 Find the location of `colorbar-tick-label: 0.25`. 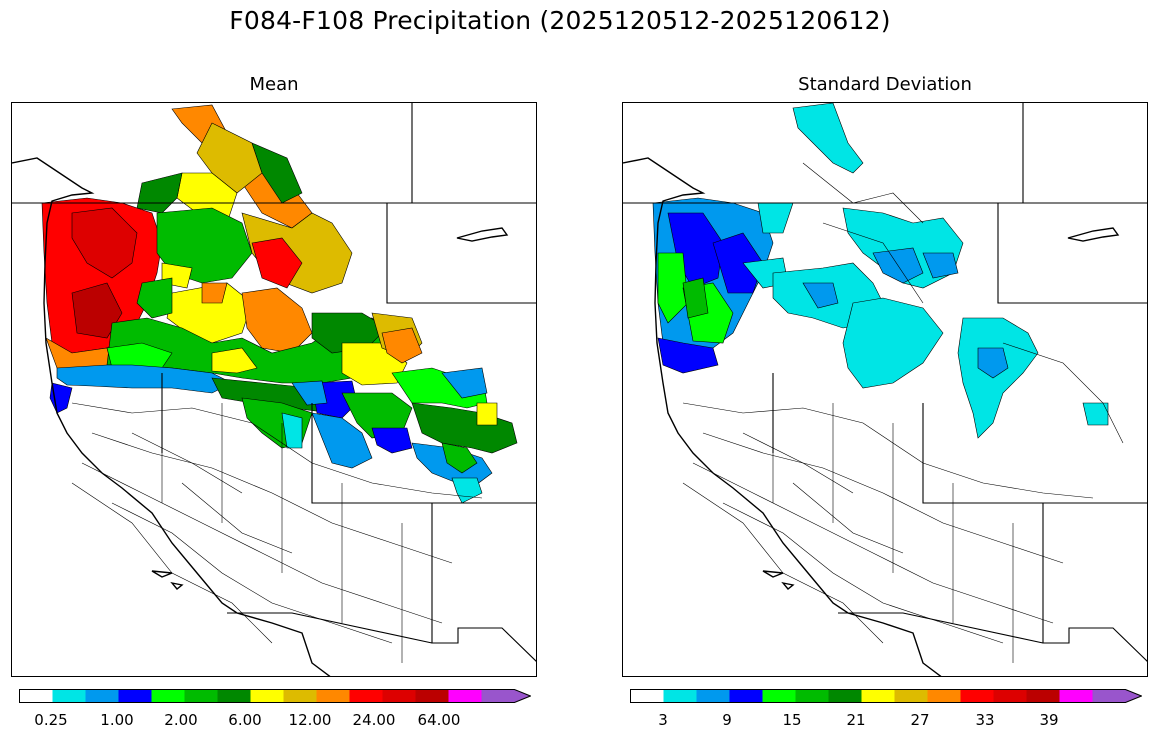

colorbar-tick-label: 0.25 is located at coordinates (51, 720).